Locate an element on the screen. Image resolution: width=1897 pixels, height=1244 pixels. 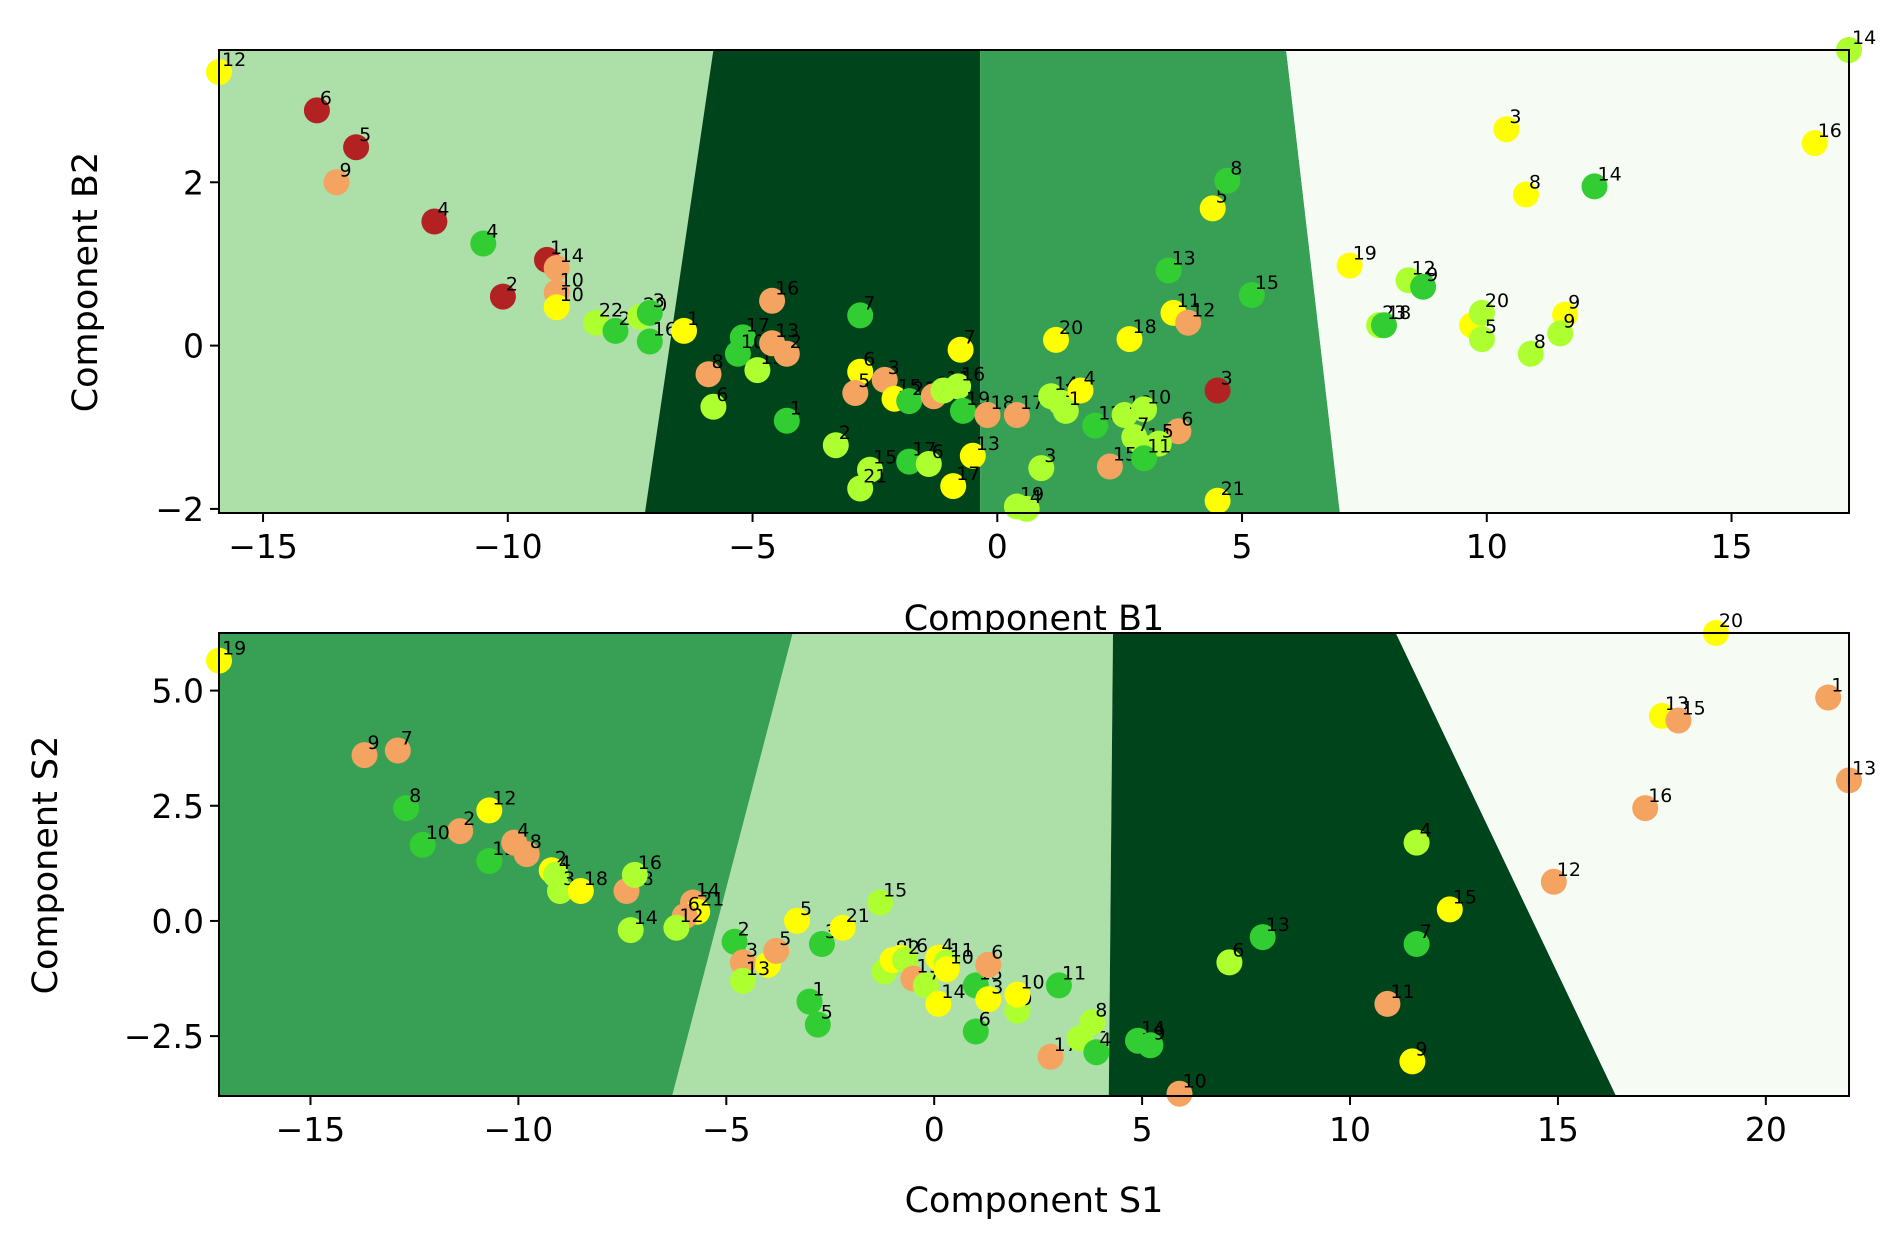
bottom-x-tick-label-5: 10 is located at coordinates (1350, 1129).